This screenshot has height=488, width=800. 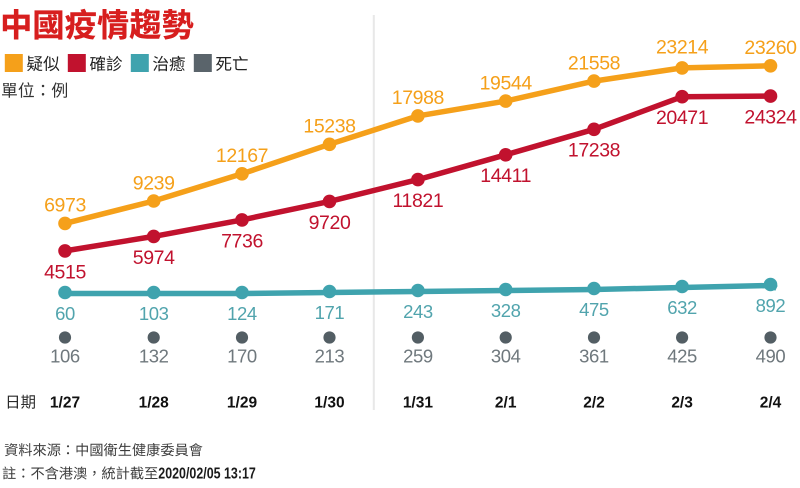 What do you see at coordinates (154, 356) in the screenshot?
I see `svg-text: 132` at bounding box center [154, 356].